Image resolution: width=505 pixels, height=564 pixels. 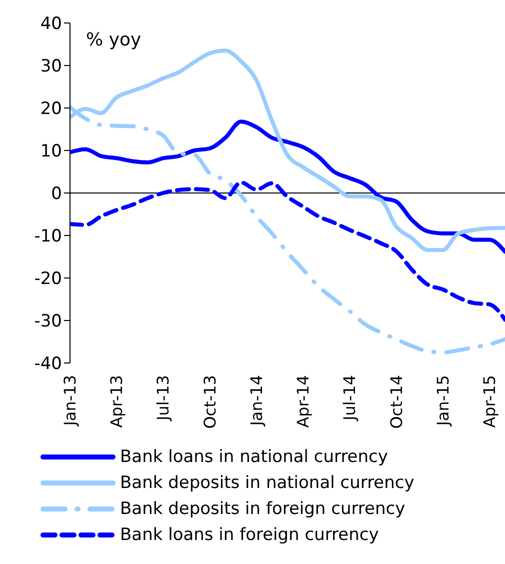 I want to click on y-tick-label: -40, so click(x=48, y=364).